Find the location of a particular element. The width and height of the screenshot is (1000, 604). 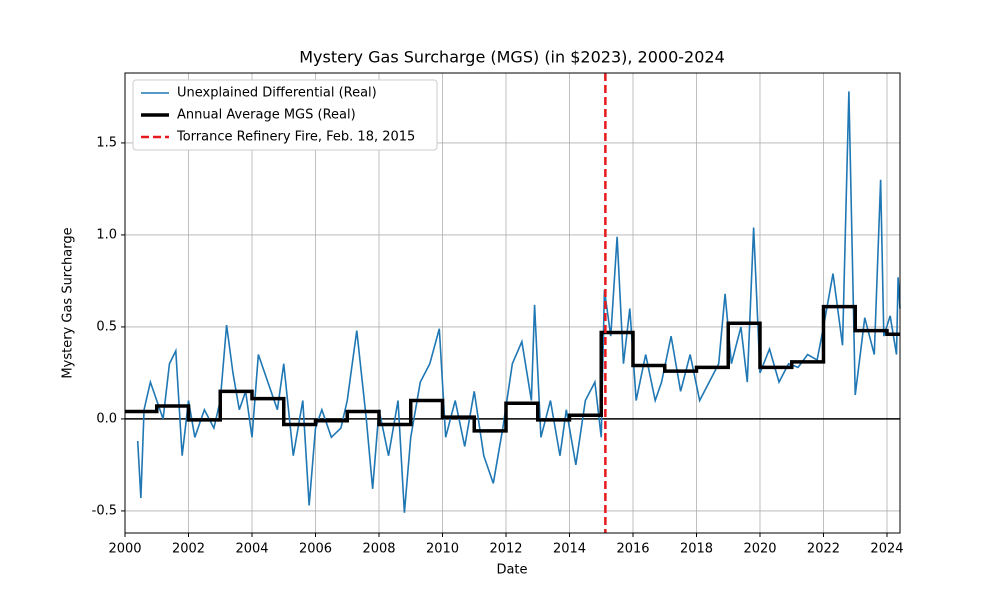

legend-box is located at coordinates (285, 115).